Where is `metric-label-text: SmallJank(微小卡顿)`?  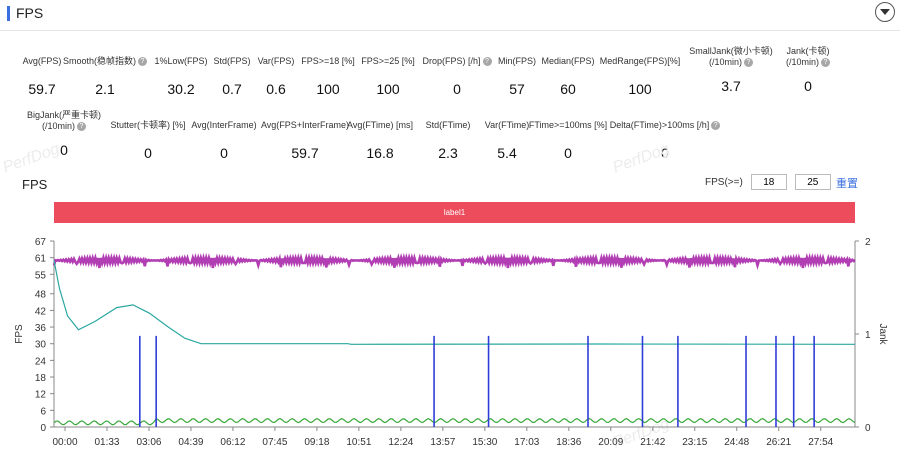
metric-label-text: SmallJank(微小卡顿) is located at coordinates (731, 51).